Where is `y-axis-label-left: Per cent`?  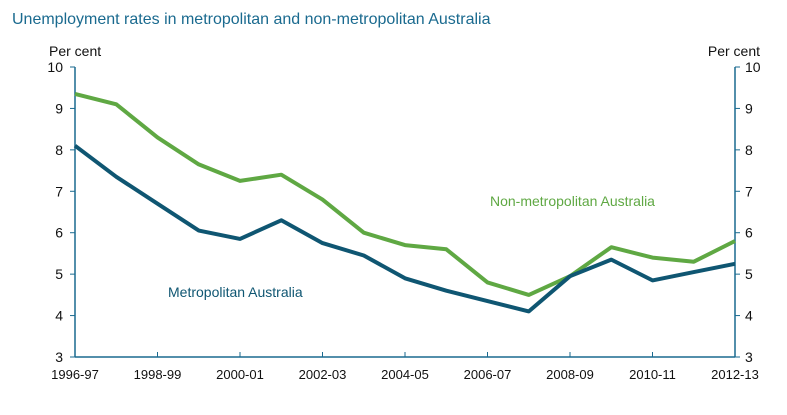 y-axis-label-left: Per cent is located at coordinates (75, 51).